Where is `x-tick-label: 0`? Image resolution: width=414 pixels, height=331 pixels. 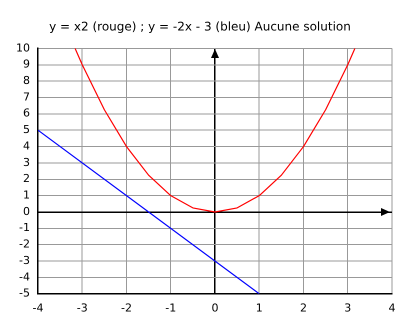 x-tick-label: 0 is located at coordinates (215, 307).